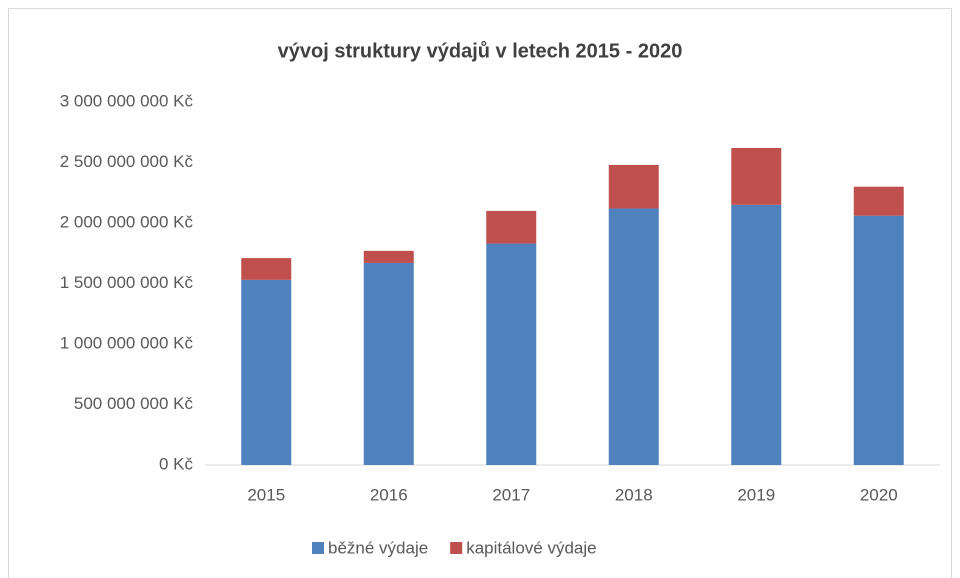 Image resolution: width=960 pixels, height=578 pixels. I want to click on y-tick-label: 1 500 000 000 Kč, so click(127, 282).